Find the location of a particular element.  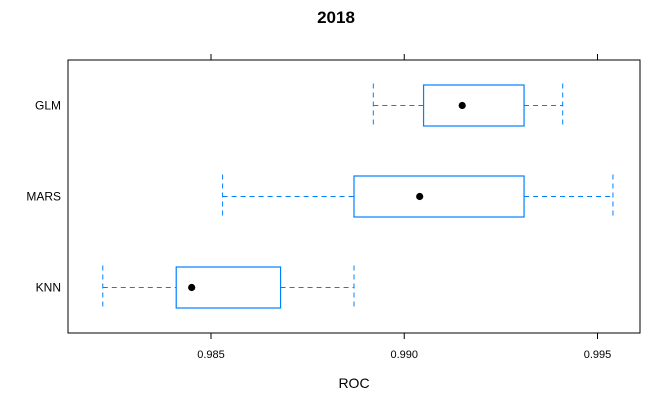

y-category-label: KNN is located at coordinates (48, 288).